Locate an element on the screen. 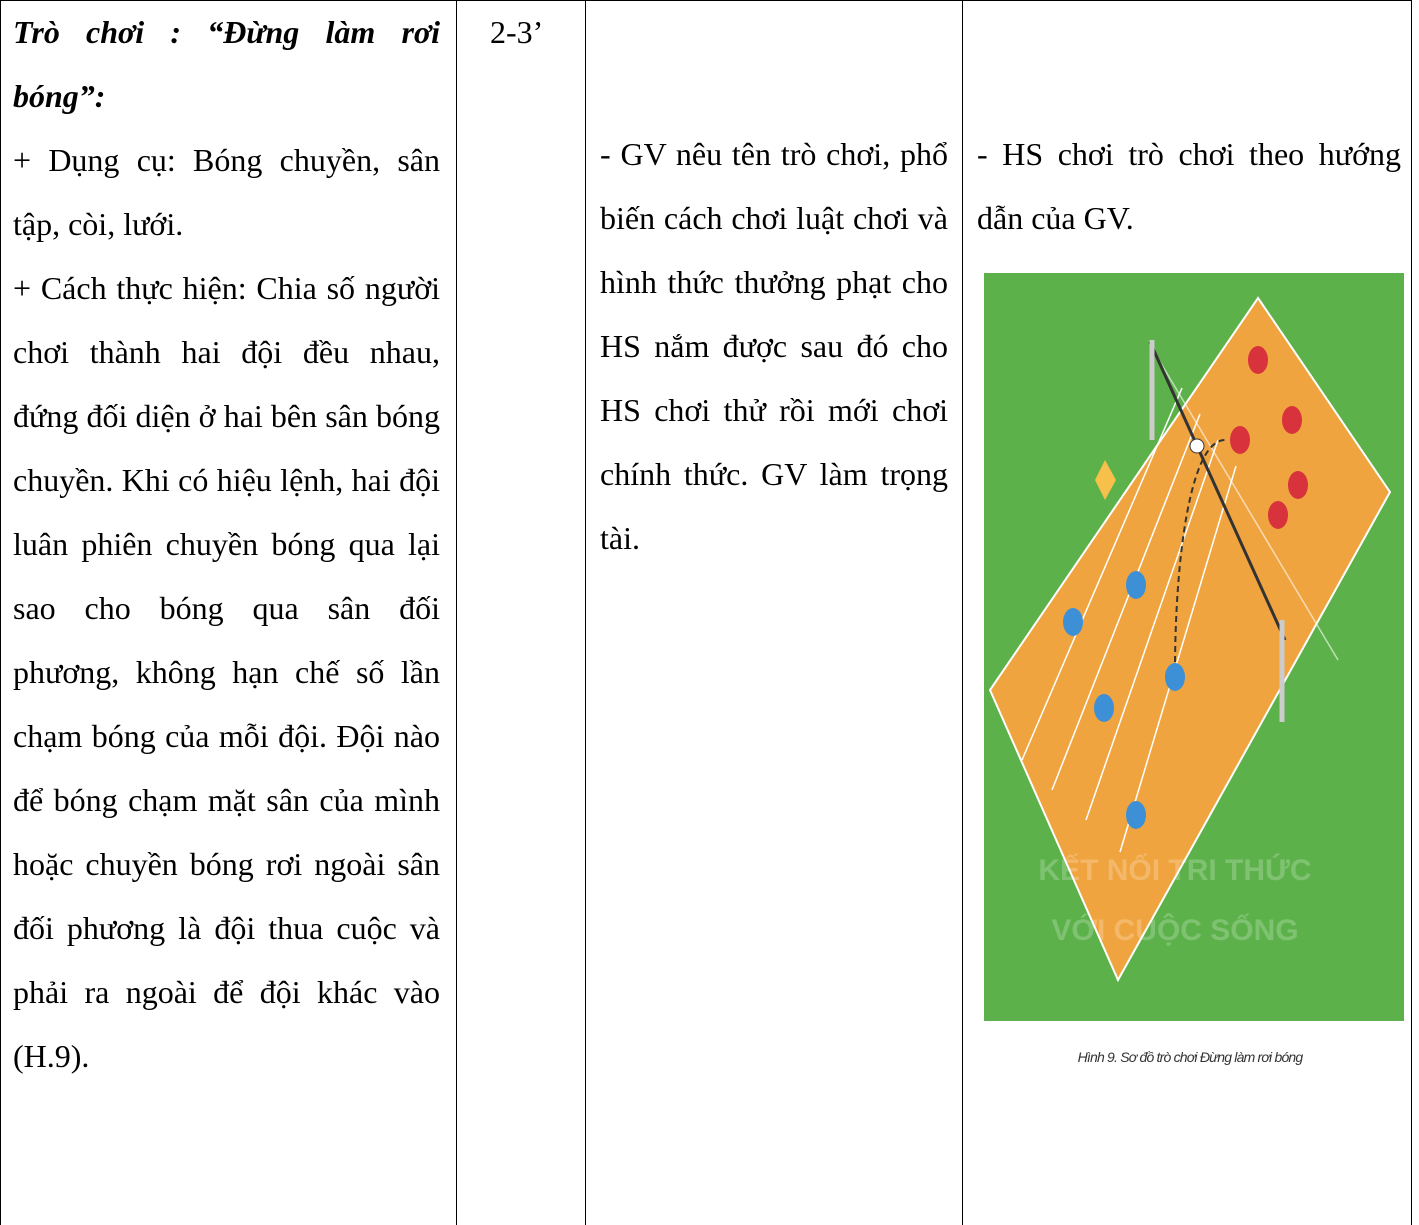 The height and width of the screenshot is (1225, 1419). time-text: 2-3’ is located at coordinates (517, 32).